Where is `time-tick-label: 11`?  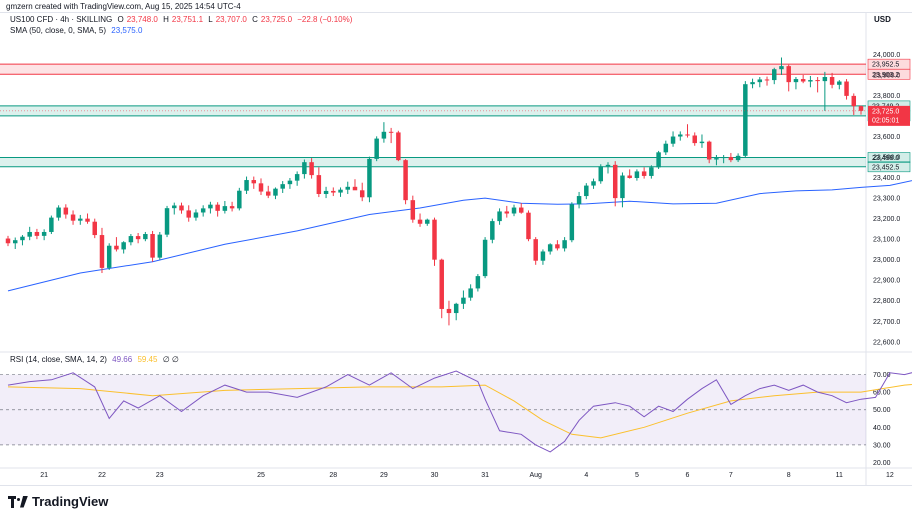
time-tick-label: 11 is located at coordinates (839, 475).